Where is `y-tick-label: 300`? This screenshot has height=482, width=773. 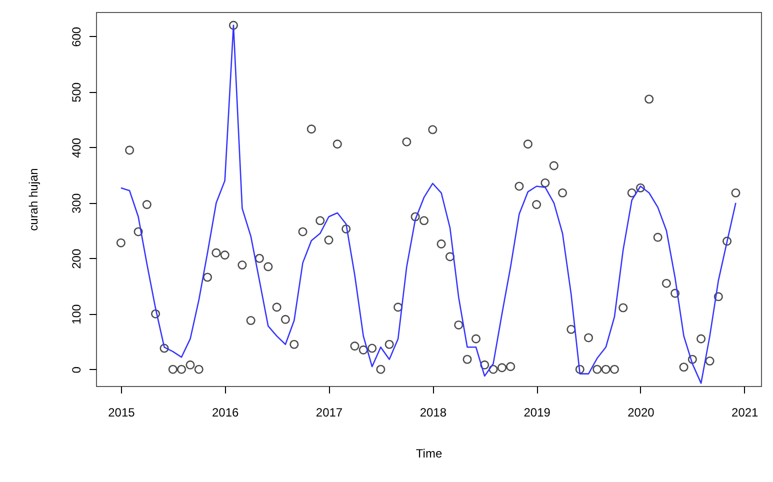 y-tick-label: 300 is located at coordinates (77, 203).